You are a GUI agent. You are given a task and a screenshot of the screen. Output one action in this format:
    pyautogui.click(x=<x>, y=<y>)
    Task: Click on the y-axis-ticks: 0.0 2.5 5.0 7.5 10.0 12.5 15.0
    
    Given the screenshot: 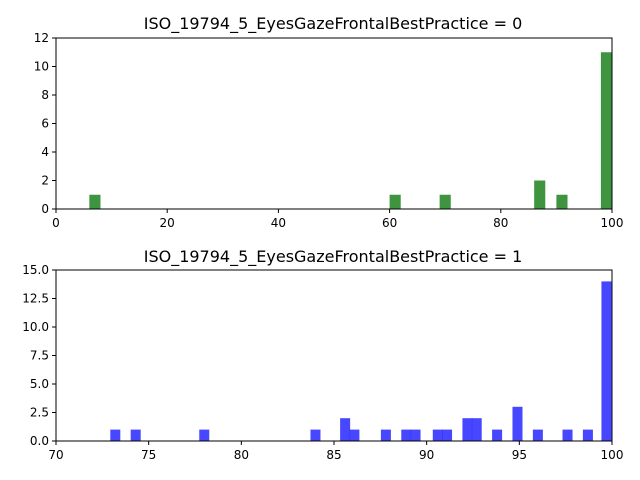 What is the action you would take?
    pyautogui.click(x=39, y=355)
    